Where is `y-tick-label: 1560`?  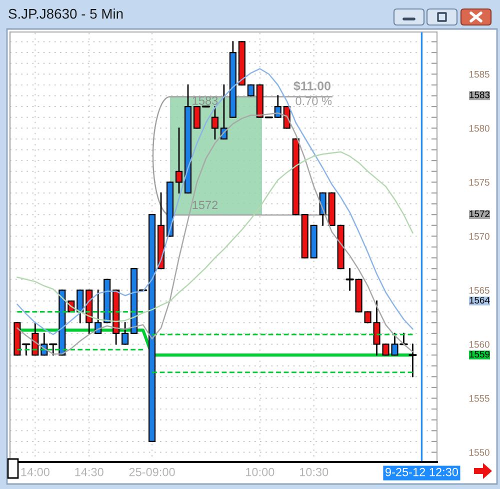
y-tick-label: 1560 is located at coordinates (479, 344).